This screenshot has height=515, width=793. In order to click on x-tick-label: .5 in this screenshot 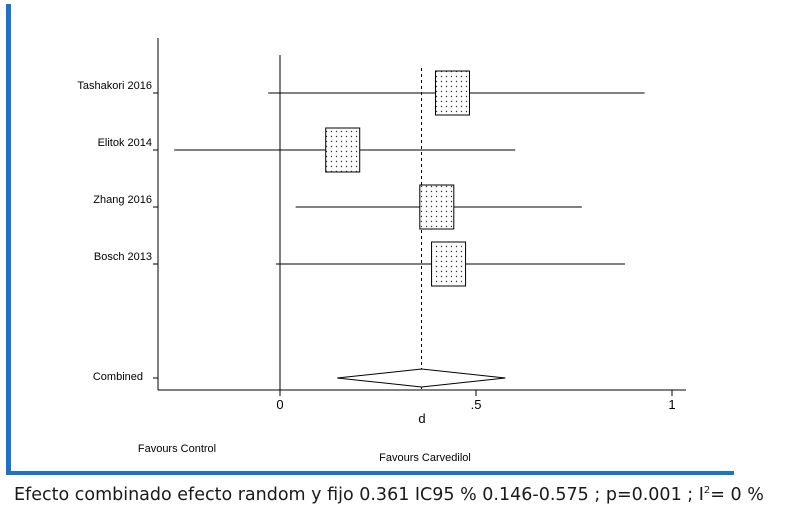, I will do `click(476, 404)`.